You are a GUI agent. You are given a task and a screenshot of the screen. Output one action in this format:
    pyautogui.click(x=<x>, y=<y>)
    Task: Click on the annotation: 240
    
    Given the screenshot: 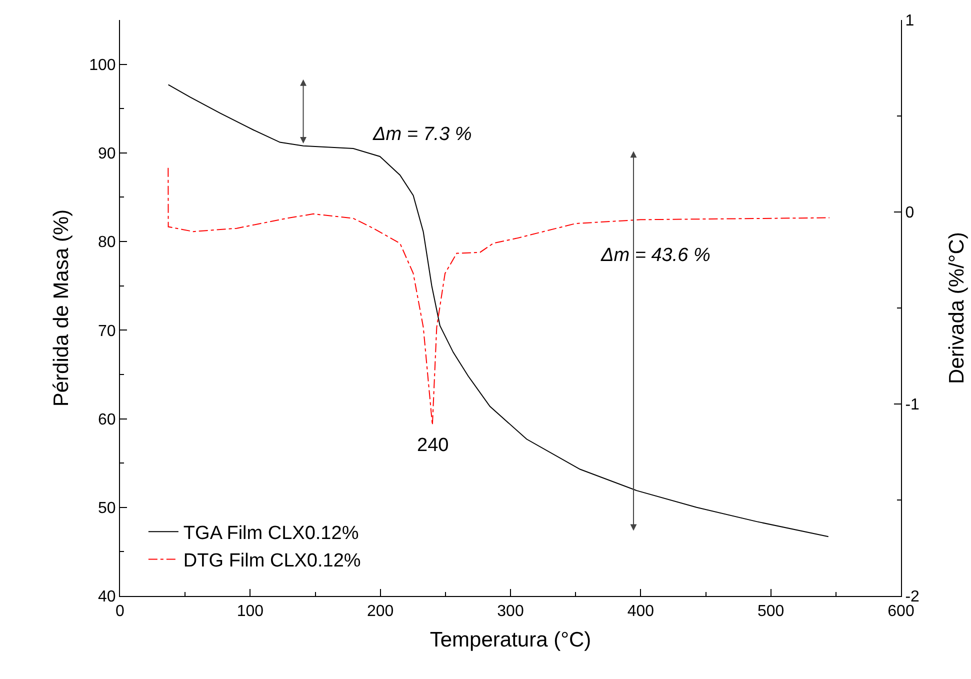 What is the action you would take?
    pyautogui.click(x=433, y=445)
    